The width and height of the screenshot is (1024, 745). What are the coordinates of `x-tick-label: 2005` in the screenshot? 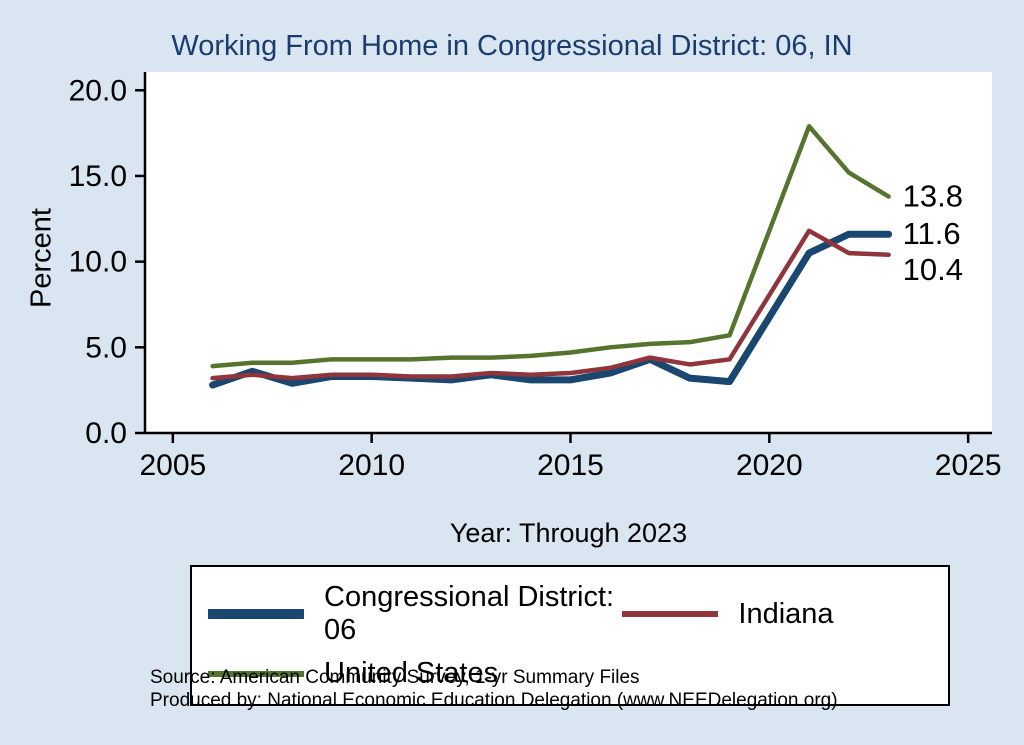 It's located at (172, 463).